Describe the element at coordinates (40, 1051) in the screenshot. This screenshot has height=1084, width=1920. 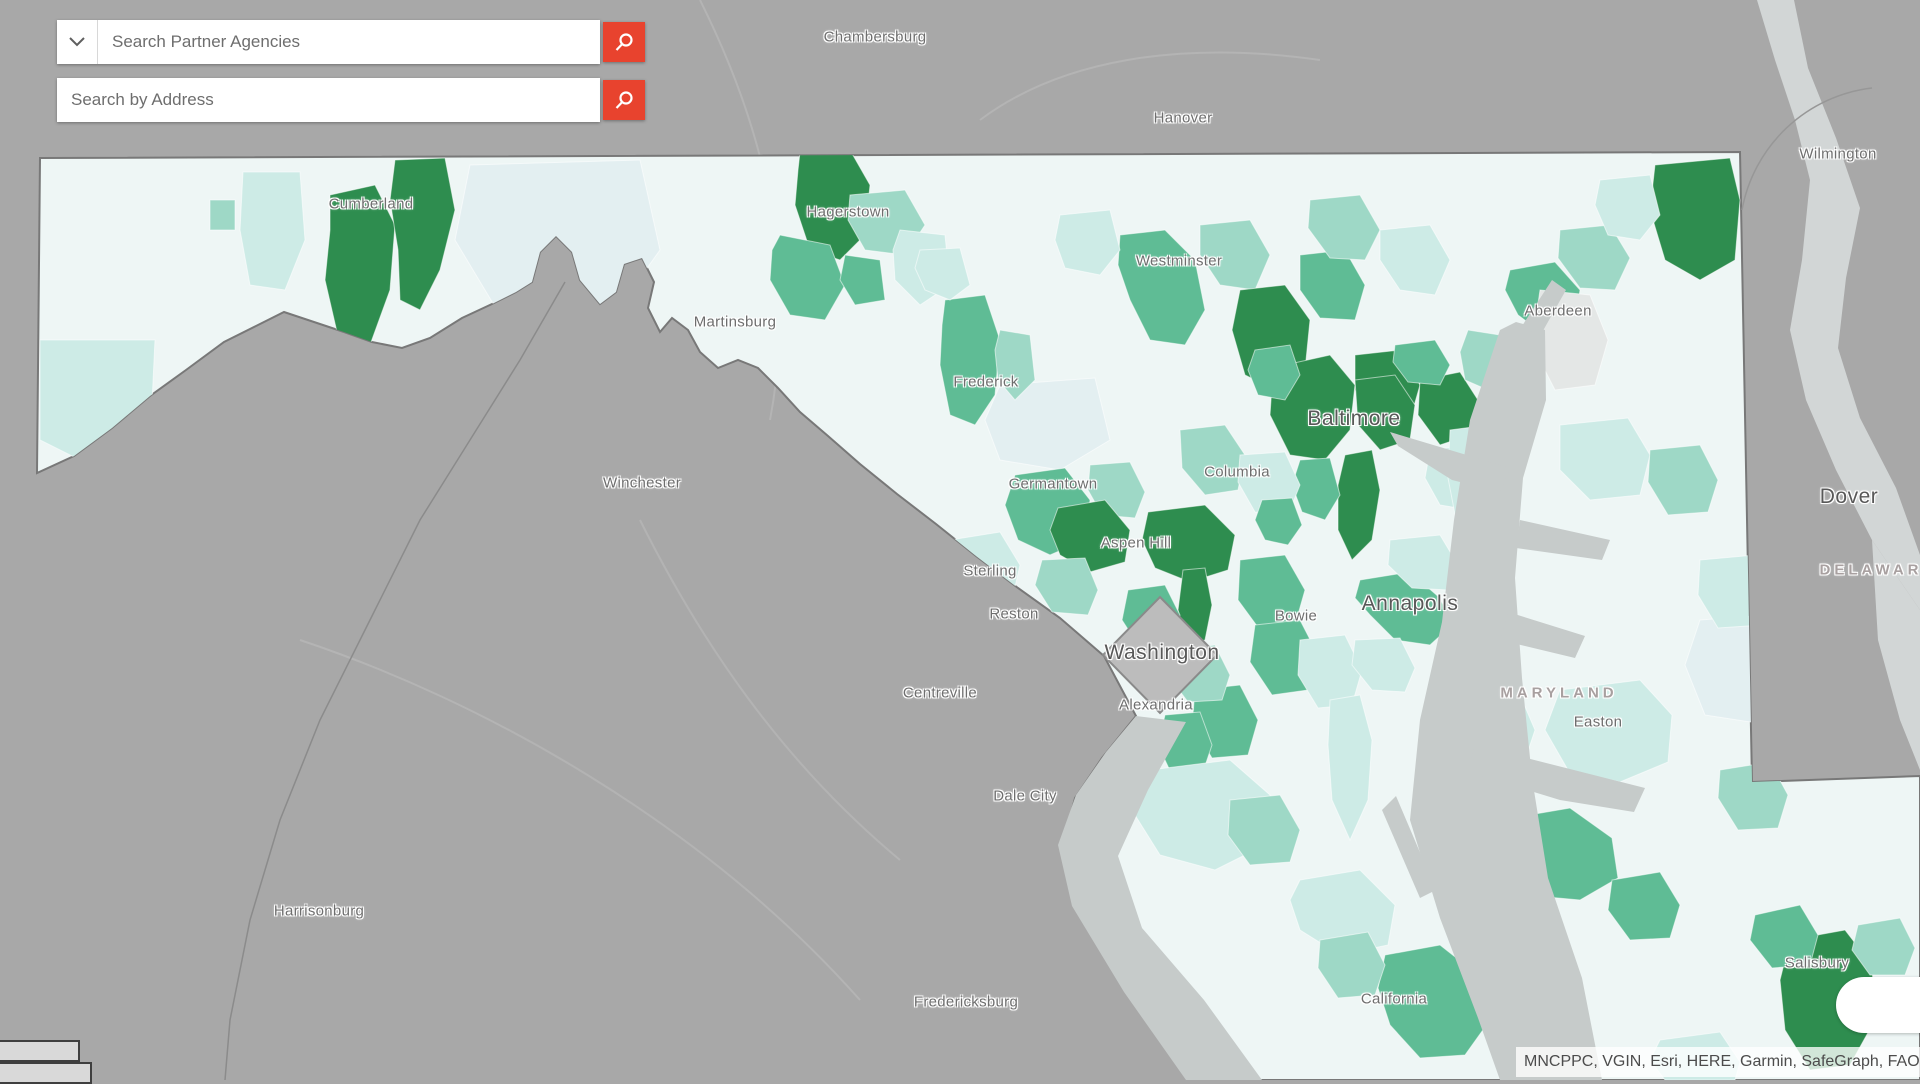
I see `scale-bar-miles` at that location.